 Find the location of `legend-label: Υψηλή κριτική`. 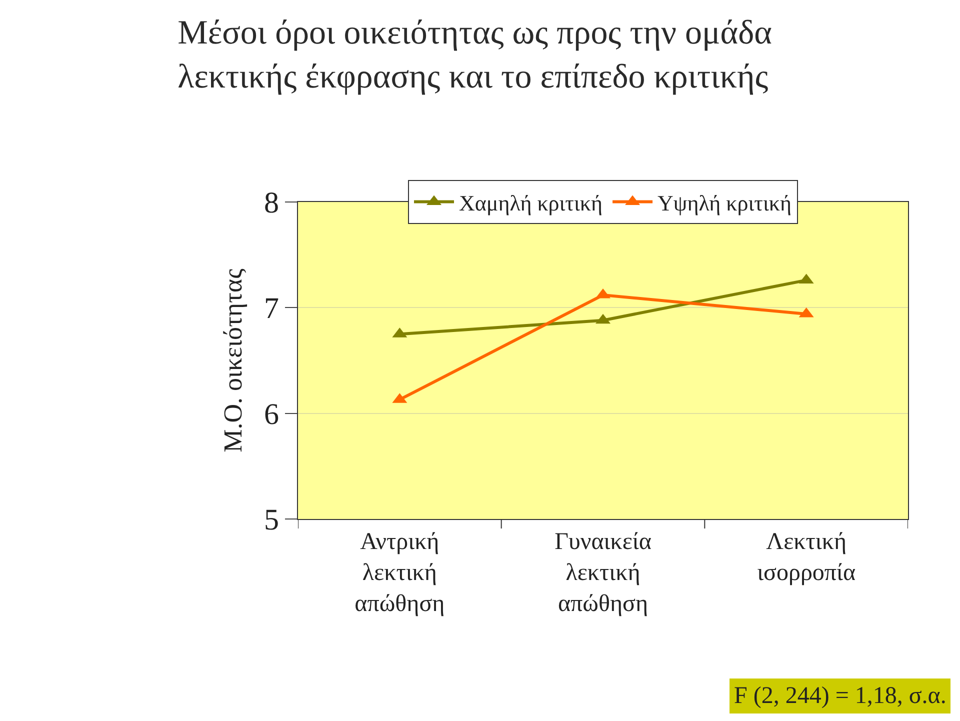

legend-label: Υψηλή κριτική is located at coordinates (725, 203).